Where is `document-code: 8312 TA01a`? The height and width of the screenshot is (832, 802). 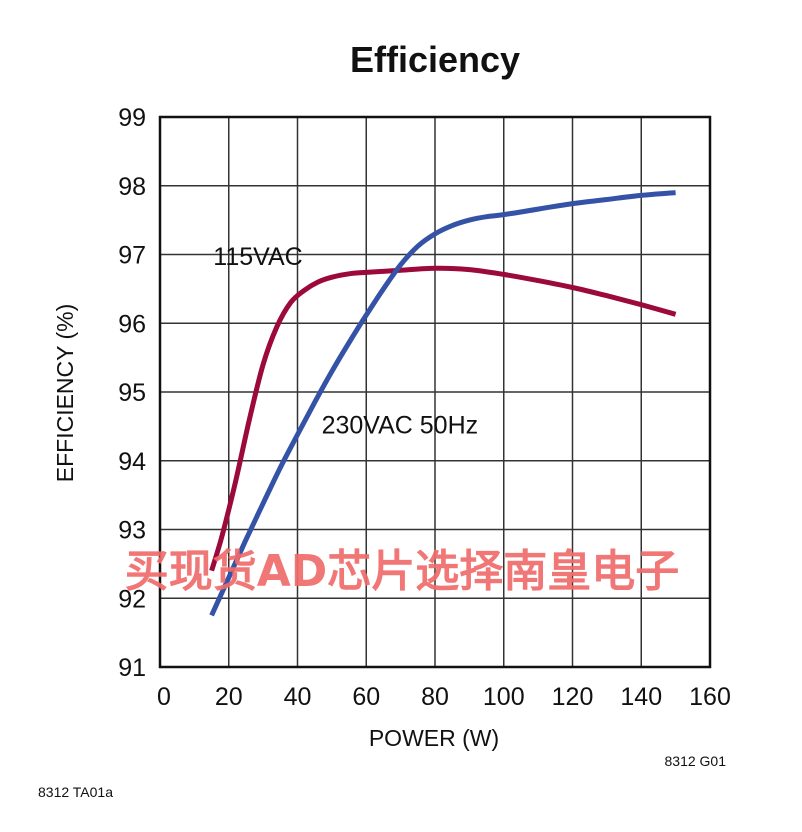
document-code: 8312 TA01a is located at coordinates (75, 792).